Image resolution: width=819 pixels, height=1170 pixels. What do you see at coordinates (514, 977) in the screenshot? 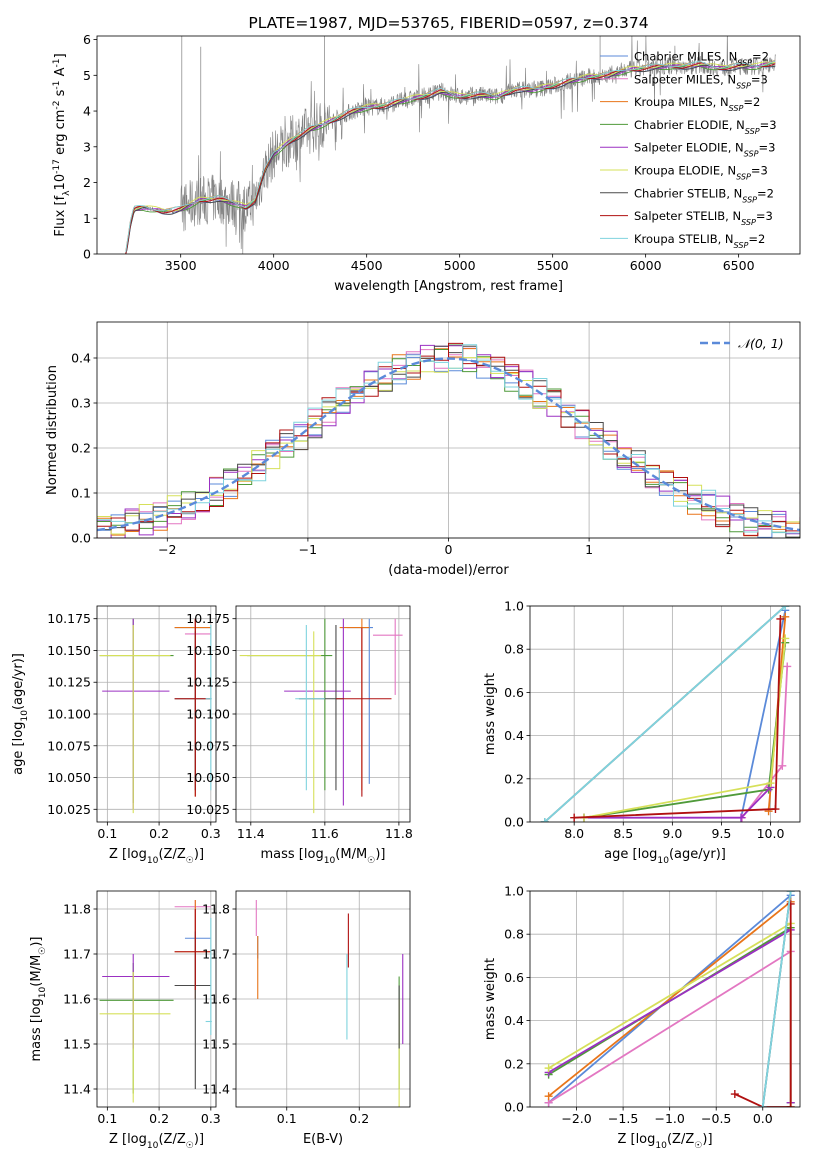
I see `y-tick-label: 0.6` at bounding box center [514, 977].